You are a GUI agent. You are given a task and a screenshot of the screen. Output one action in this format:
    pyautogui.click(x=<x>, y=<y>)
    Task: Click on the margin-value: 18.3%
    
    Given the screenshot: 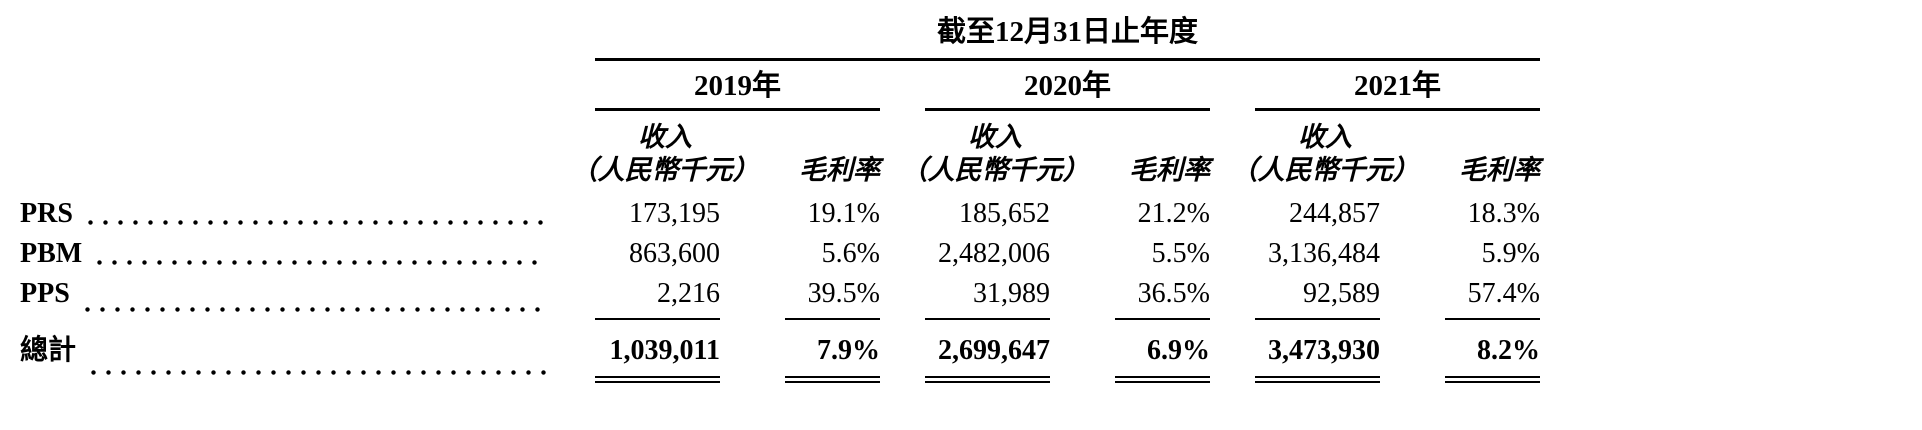 What is the action you would take?
    pyautogui.click(x=1503, y=213)
    